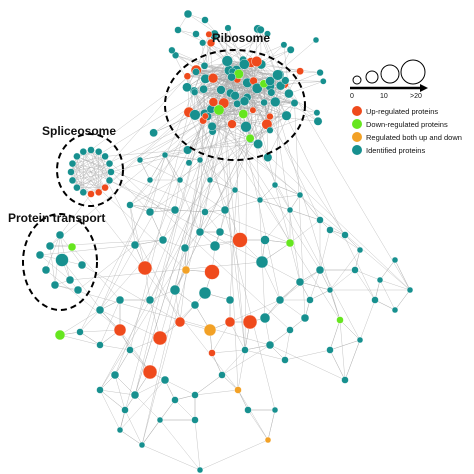 The height and width of the screenshot is (474, 474). I want to click on protein-transport-label: Protein transport, so click(56, 218).